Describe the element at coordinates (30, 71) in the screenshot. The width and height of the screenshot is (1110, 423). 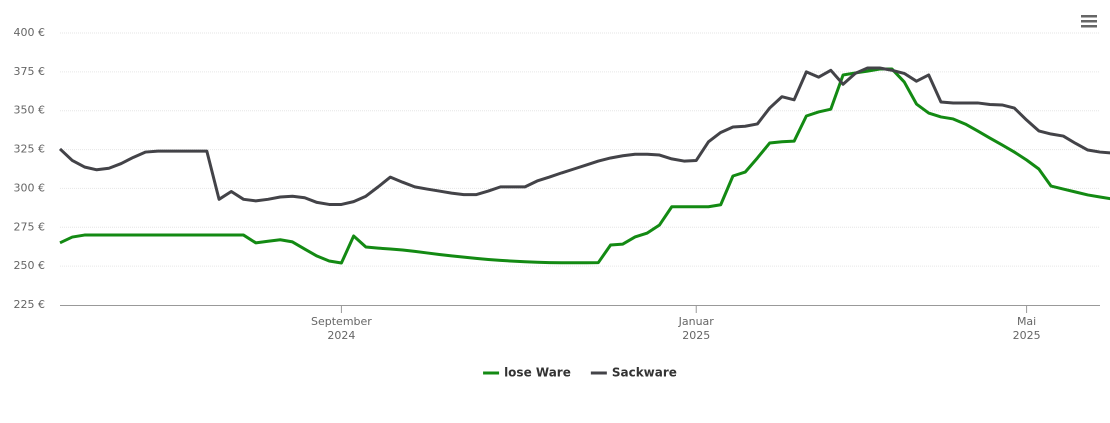
I see `y-tick-label: 375 €` at that location.